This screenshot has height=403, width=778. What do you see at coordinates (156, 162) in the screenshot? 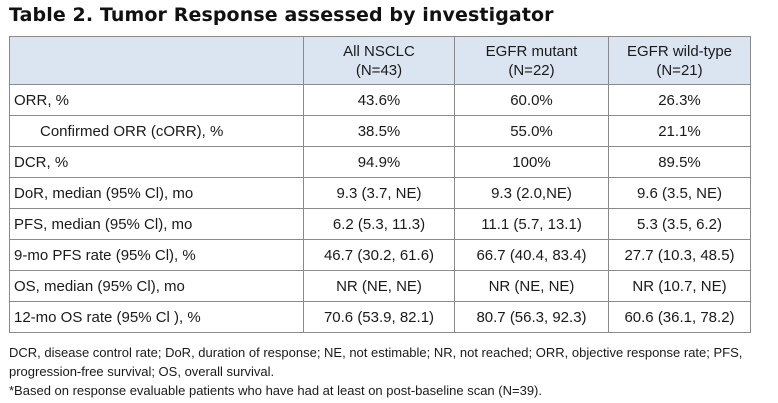
I see `row-label: DCR, %` at bounding box center [156, 162].